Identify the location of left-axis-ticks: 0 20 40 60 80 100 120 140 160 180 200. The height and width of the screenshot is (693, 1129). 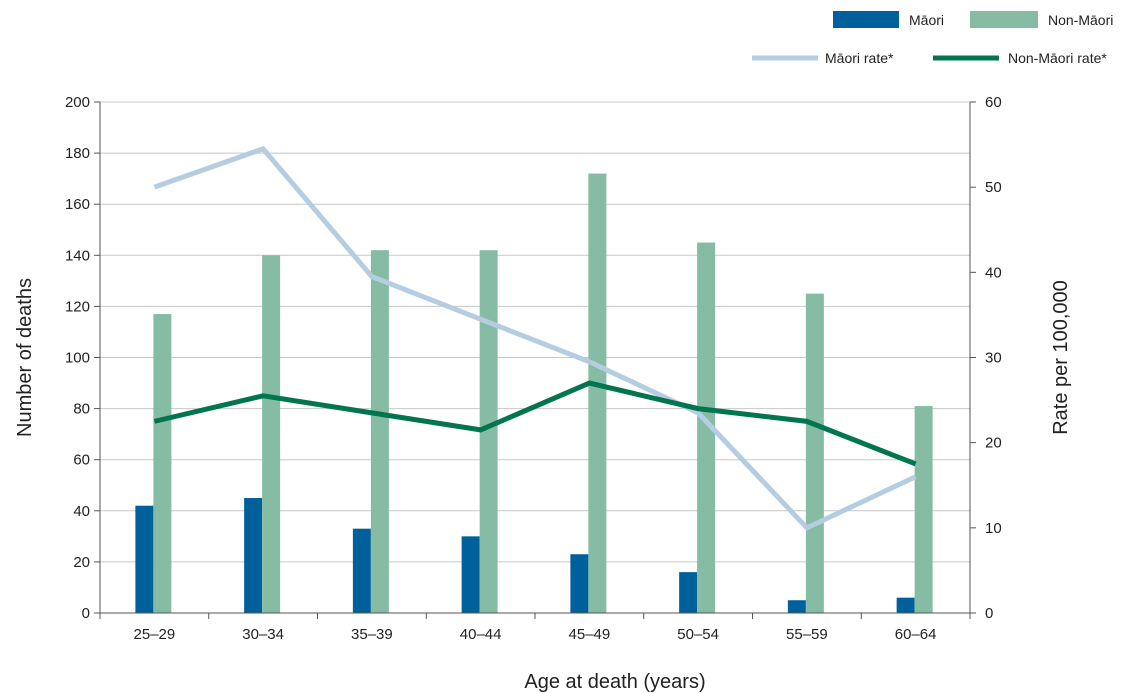
(82, 358).